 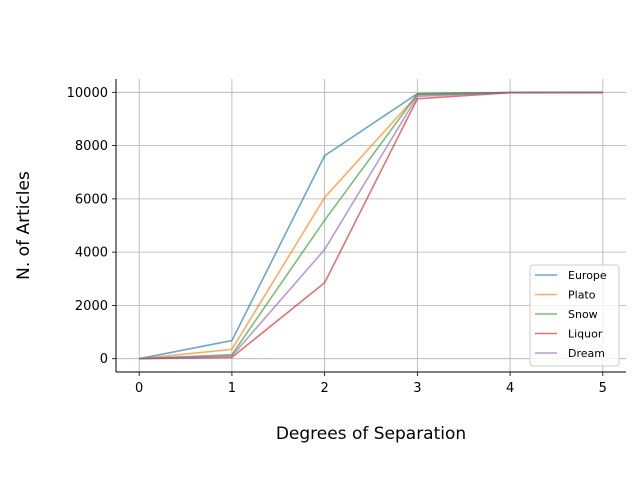 What do you see at coordinates (232, 388) in the screenshot?
I see `x-tick-label: 1` at bounding box center [232, 388].